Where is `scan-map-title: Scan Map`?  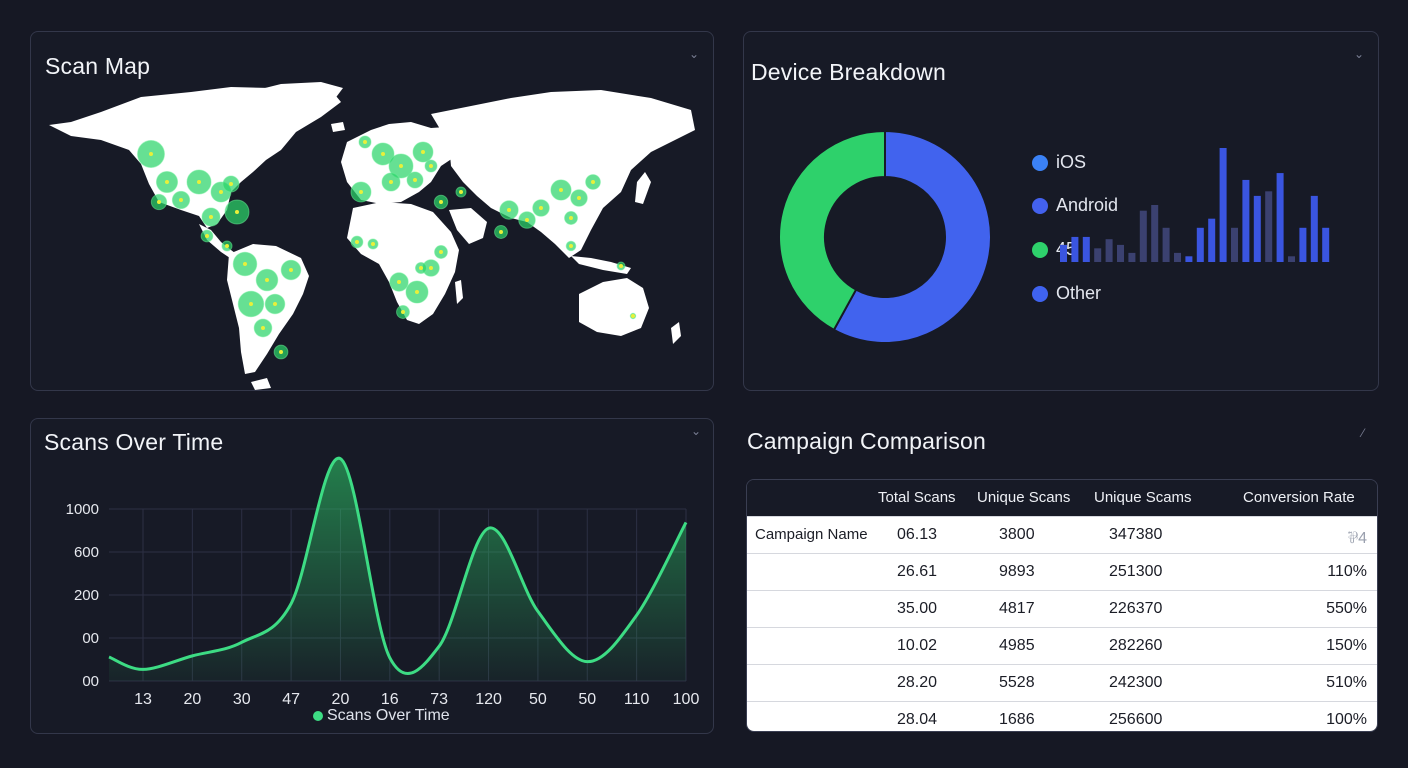 scan-map-title: Scan Map is located at coordinates (98, 66).